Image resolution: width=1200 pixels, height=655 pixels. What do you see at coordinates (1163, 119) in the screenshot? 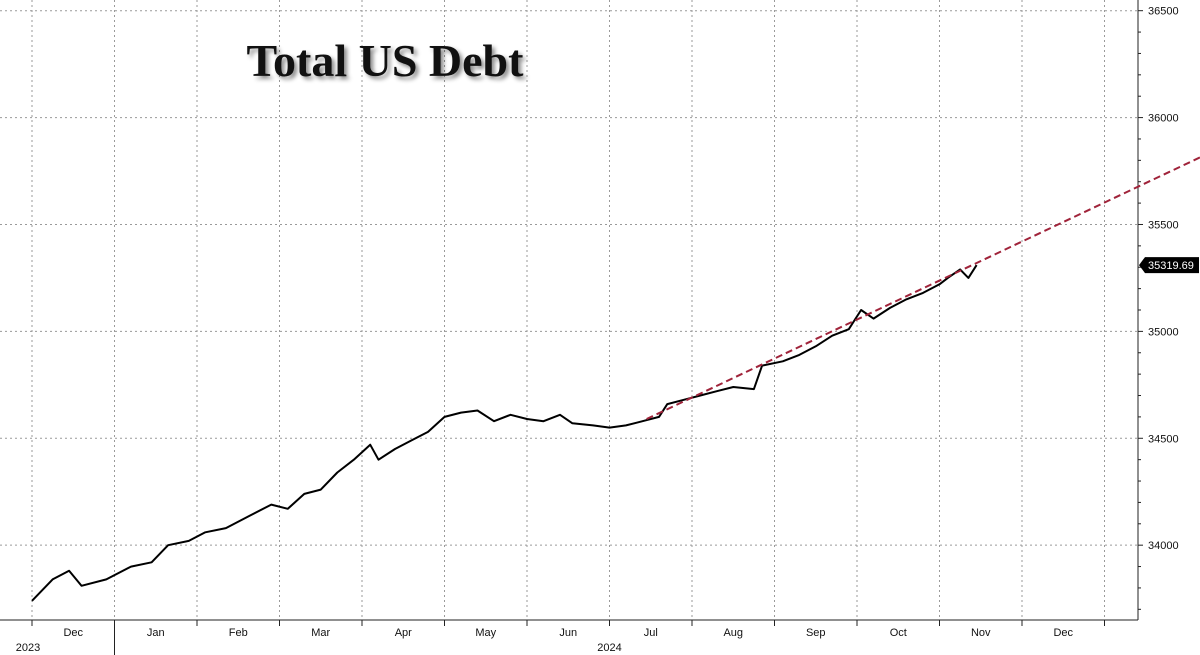
I see `y-tick-label: 36000` at bounding box center [1163, 119].